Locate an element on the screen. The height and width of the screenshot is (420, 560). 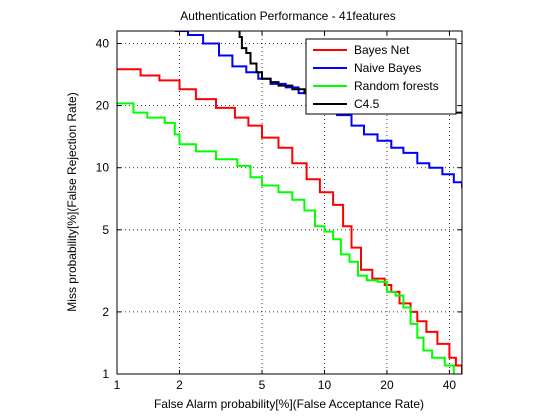
y-tick-label: 5 is located at coordinates (105, 230).